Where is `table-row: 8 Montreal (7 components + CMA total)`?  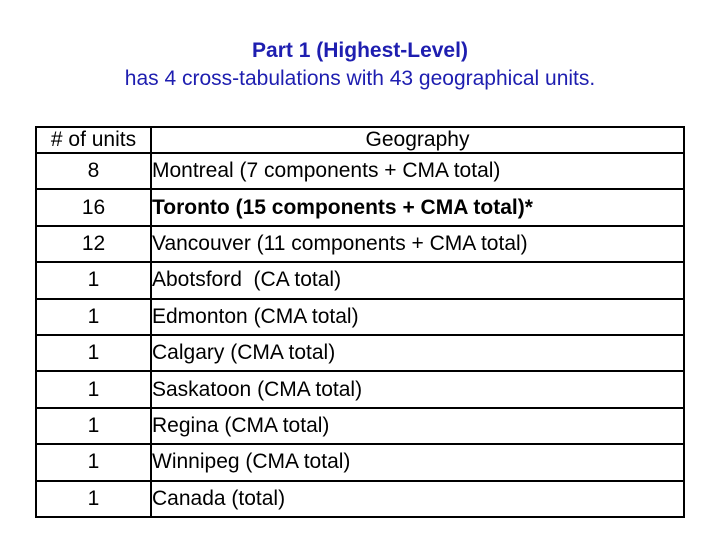
table-row: 8 Montreal (7 components + CMA total) is located at coordinates (360, 171).